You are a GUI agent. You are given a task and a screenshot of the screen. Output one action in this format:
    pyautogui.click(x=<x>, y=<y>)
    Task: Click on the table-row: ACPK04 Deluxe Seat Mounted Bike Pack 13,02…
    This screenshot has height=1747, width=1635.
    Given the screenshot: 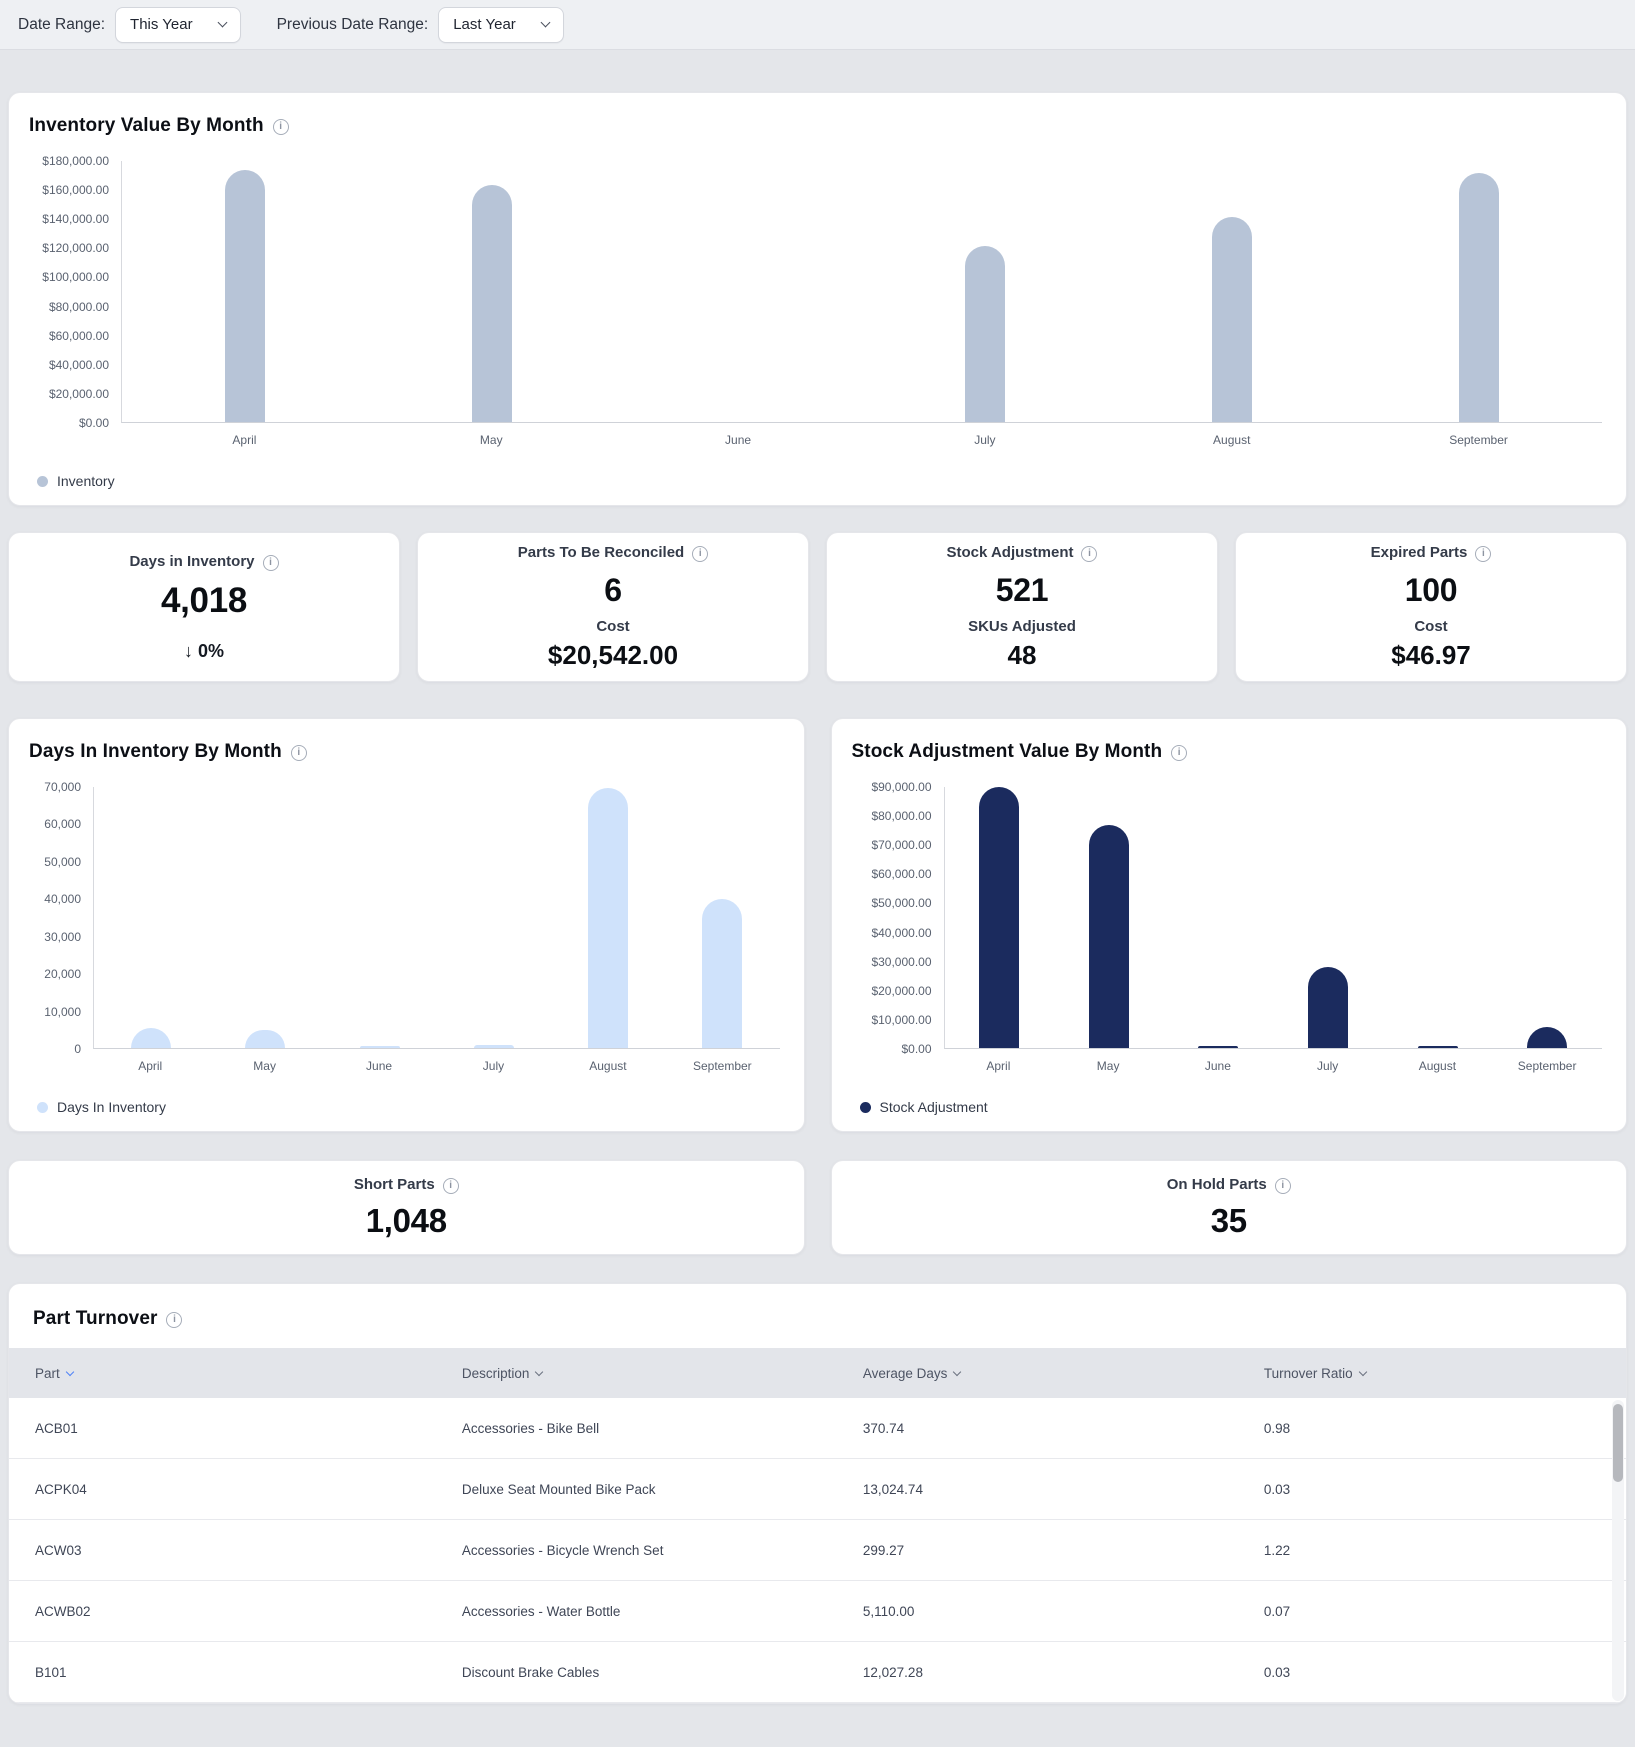 What is the action you would take?
    pyautogui.click(x=817, y=1489)
    